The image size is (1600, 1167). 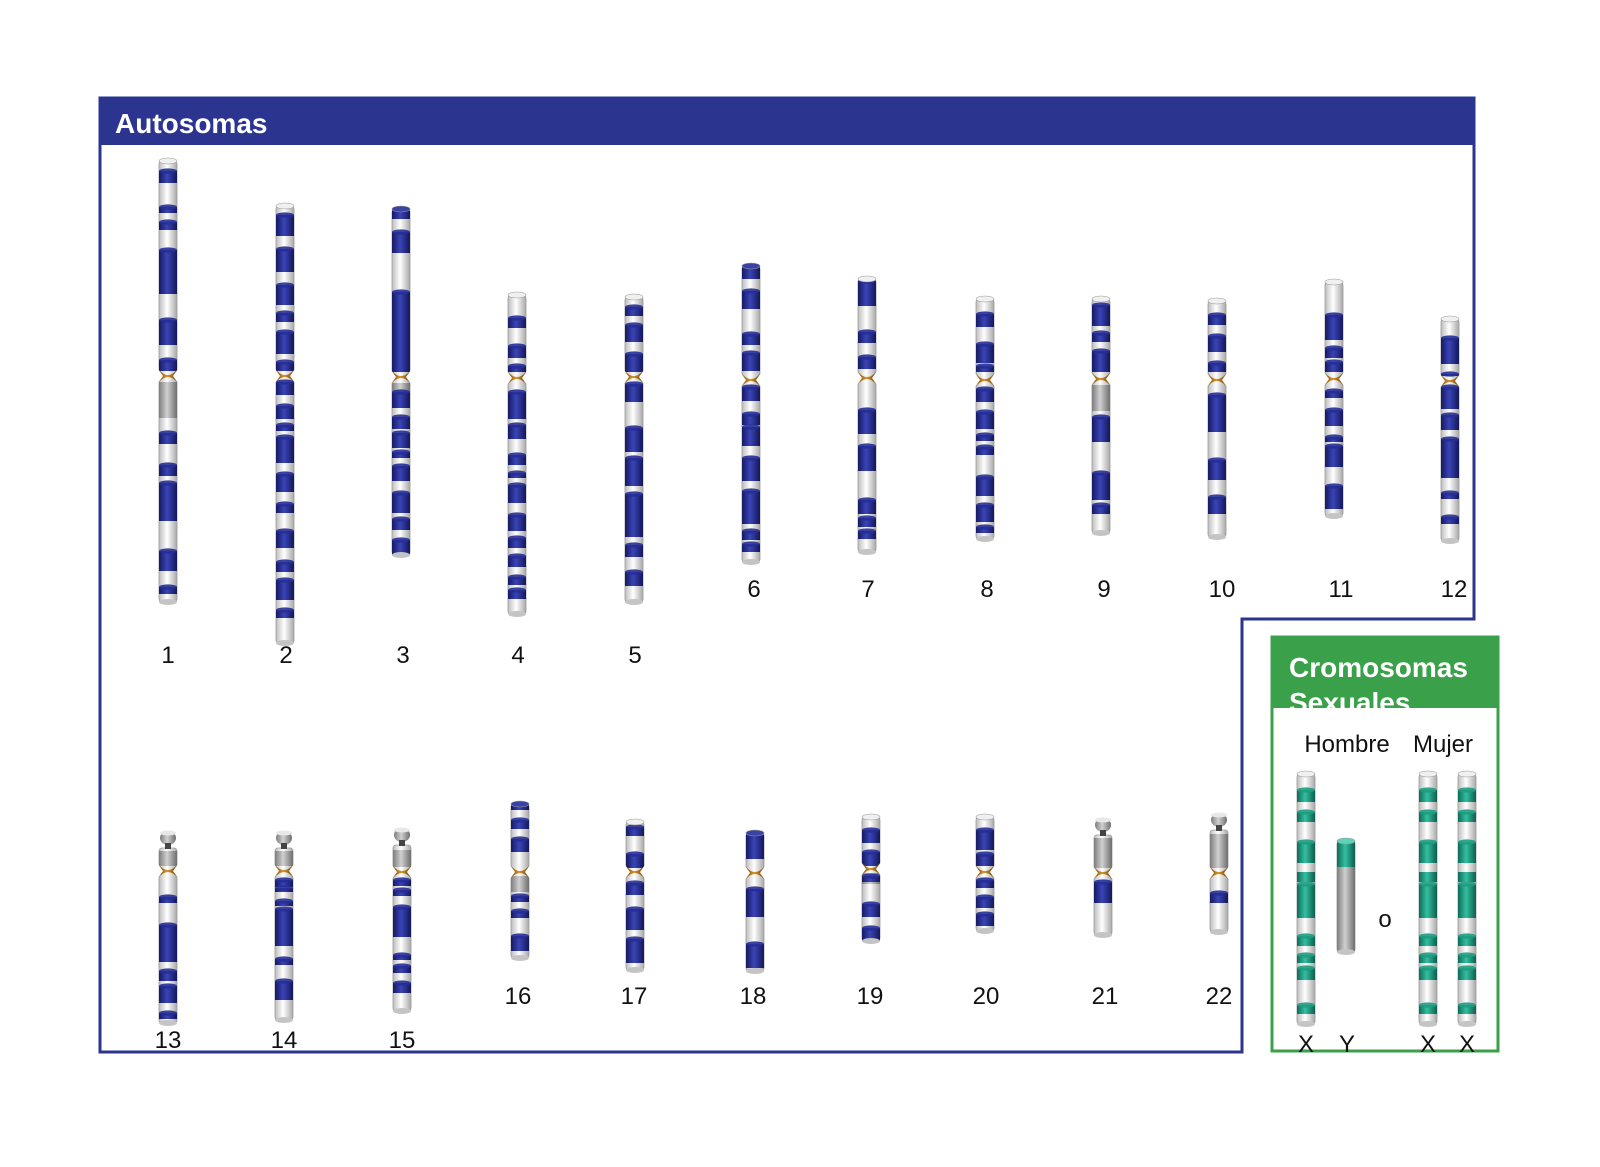 I want to click on chromosome-label-2: 2, so click(x=286, y=655).